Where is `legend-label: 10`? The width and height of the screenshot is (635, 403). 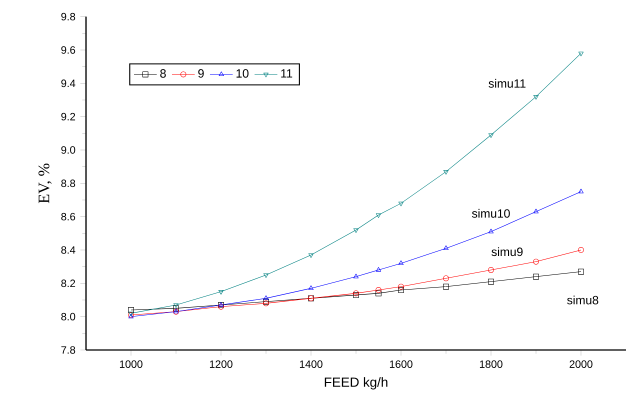 legend-label: 10 is located at coordinates (242, 73).